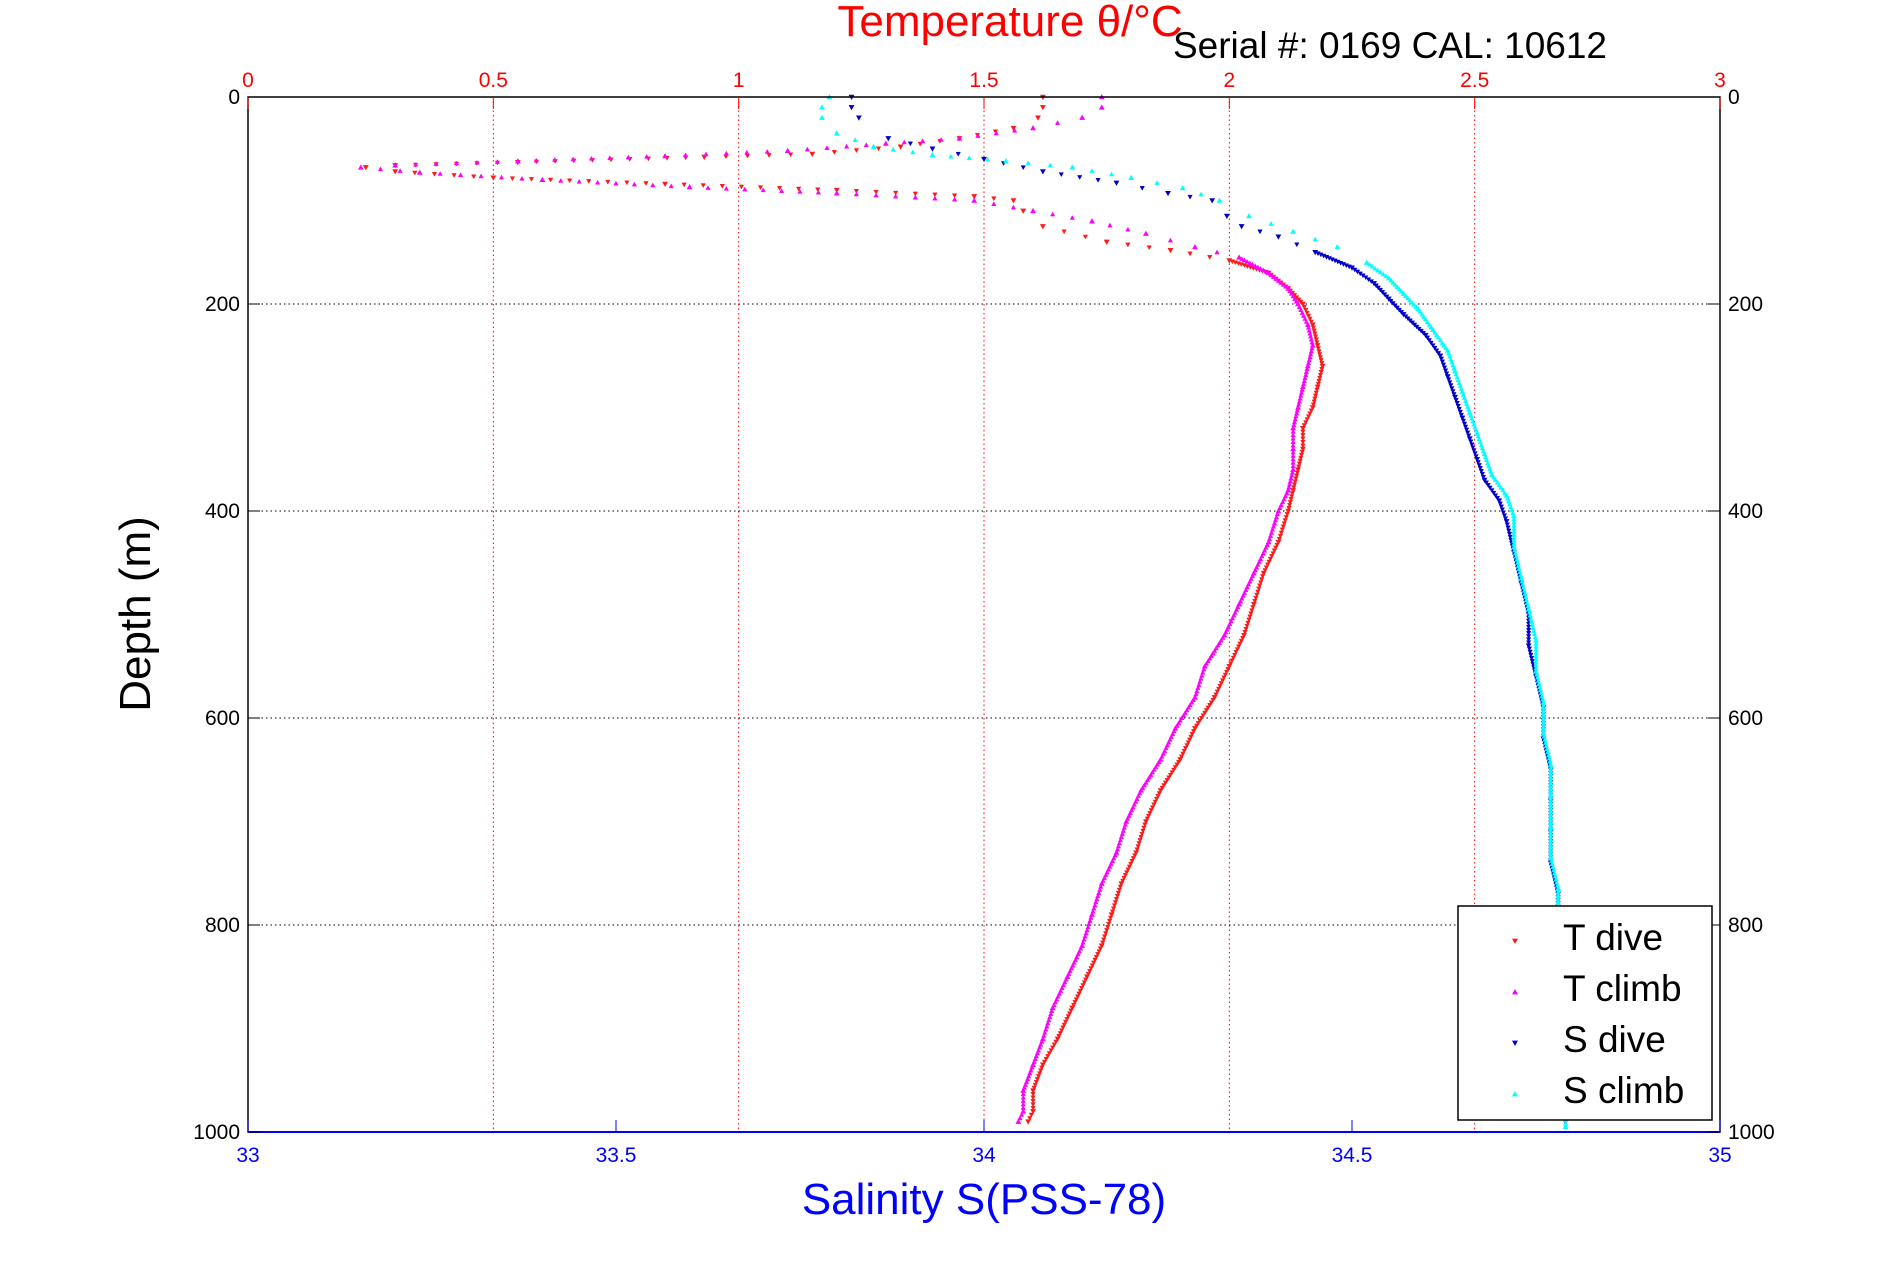  Describe the element at coordinates (247, 1155) in the screenshot. I see `salinity-tick-label: 33` at that location.